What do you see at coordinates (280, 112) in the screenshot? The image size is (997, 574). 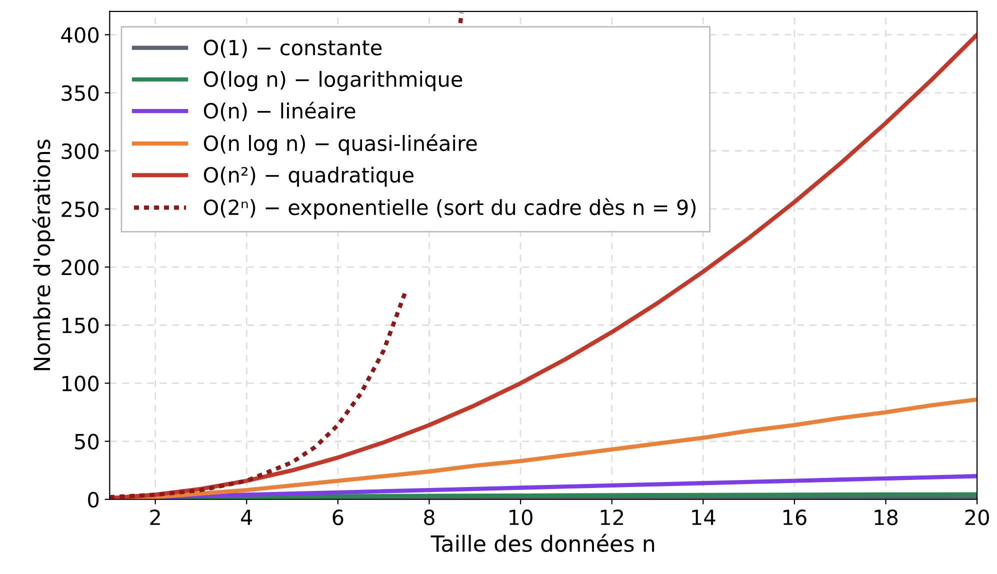 I see `legend-label: O(n) − linéaire` at bounding box center [280, 112].